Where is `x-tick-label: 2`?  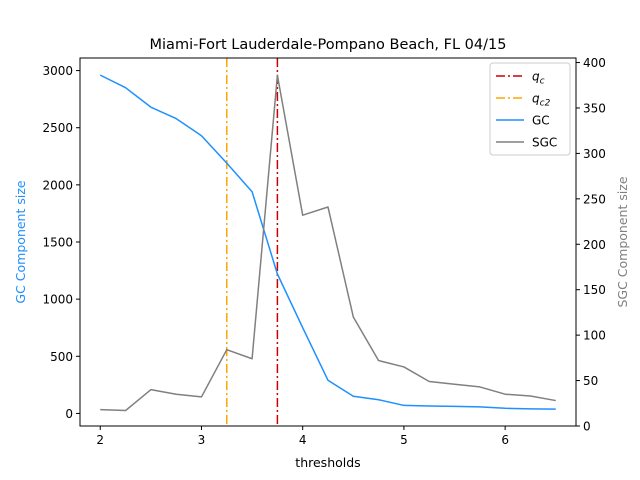
x-tick-label: 2 is located at coordinates (100, 440).